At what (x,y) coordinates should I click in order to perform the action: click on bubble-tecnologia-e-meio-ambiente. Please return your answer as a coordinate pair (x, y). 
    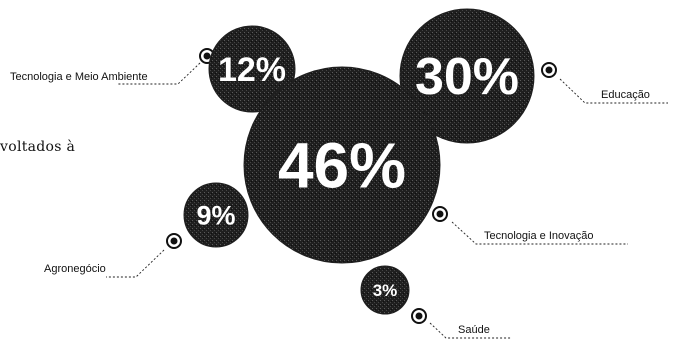
    Looking at the image, I should click on (252, 69).